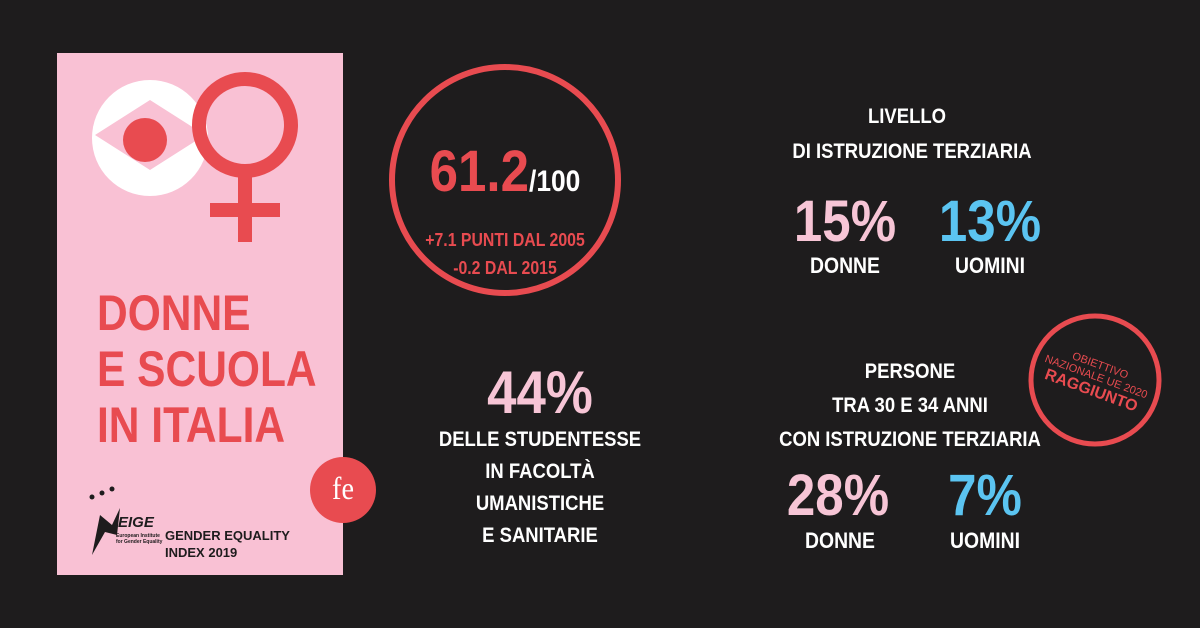  What do you see at coordinates (227, 544) in the screenshot?
I see `index-label: GENDER EQUALITY INDEX 2019` at bounding box center [227, 544].